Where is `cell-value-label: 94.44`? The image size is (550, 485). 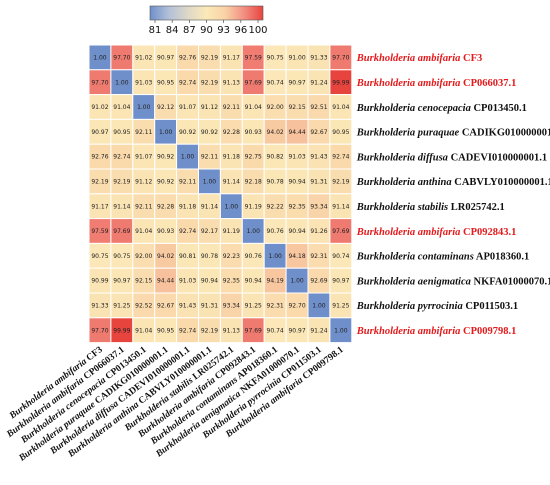 cell-value-label: 94.44 is located at coordinates (296, 132).